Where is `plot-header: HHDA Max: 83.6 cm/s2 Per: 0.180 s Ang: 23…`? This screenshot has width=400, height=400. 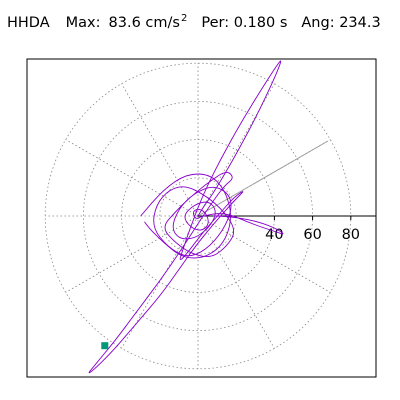
plot-header: HHDA Max: 83.6 cm/s2 Per: 0.180 s Ang: 23… is located at coordinates (194, 25).